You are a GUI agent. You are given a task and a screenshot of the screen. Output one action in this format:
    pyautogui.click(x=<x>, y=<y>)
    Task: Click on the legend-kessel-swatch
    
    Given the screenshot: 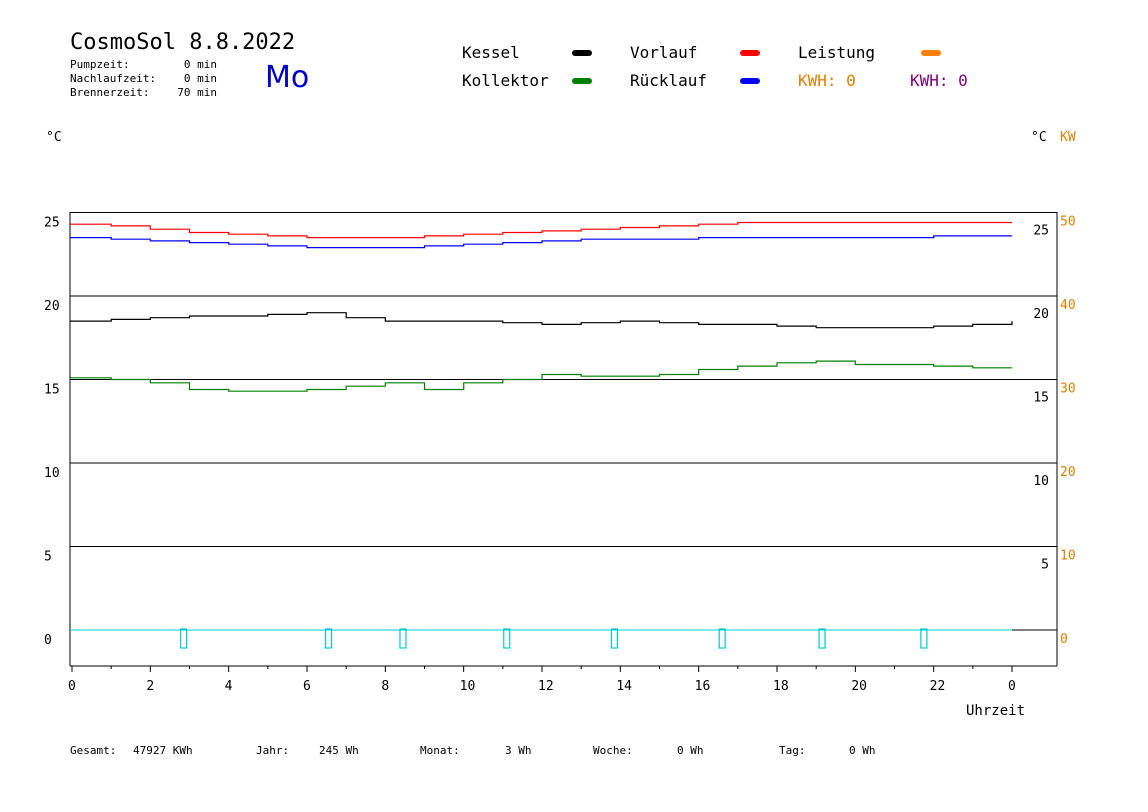 What is the action you would take?
    pyautogui.click(x=582, y=53)
    